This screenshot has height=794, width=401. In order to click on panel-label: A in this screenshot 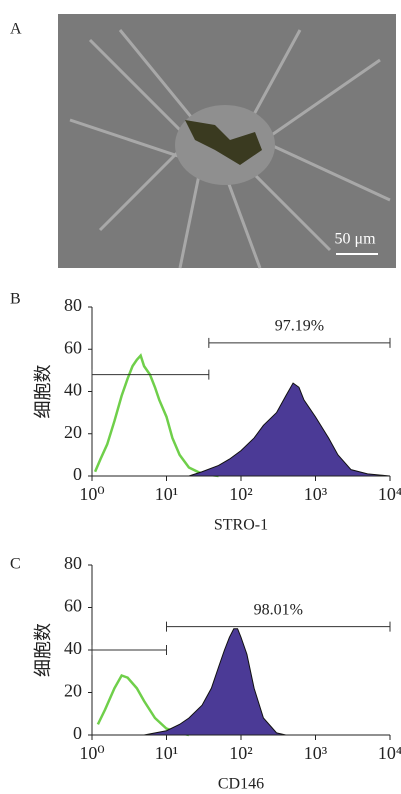, I will do `click(16, 29)`.